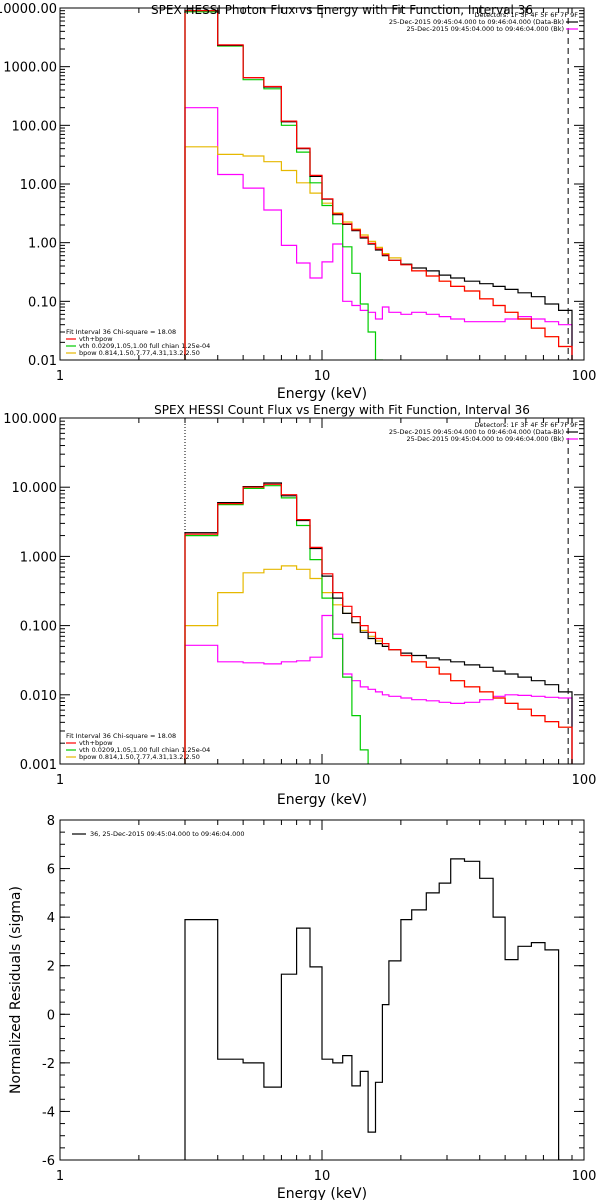 This screenshot has width=600, height=1200. Describe the element at coordinates (35, 126) in the screenshot. I see `y-tick-label: 100.00` at that location.